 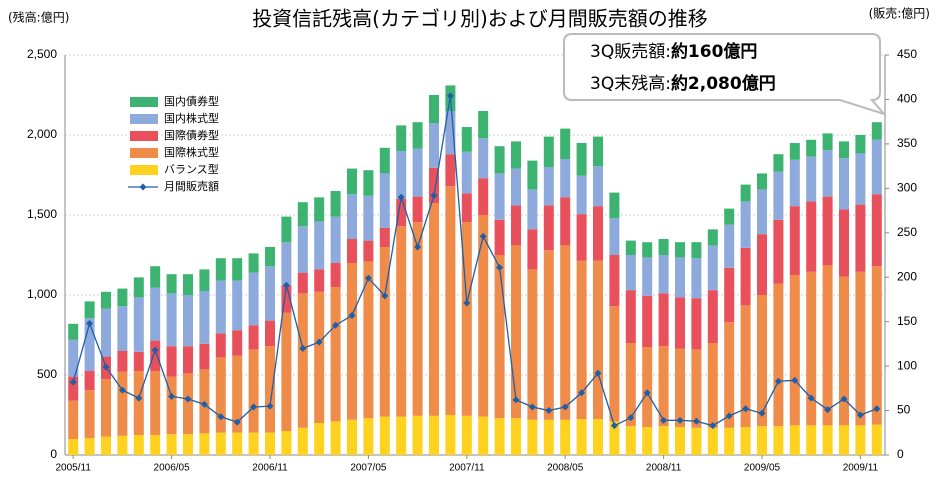 What do you see at coordinates (664, 468) in the screenshot?
I see `x-tick-label: 2008/11` at bounding box center [664, 468].